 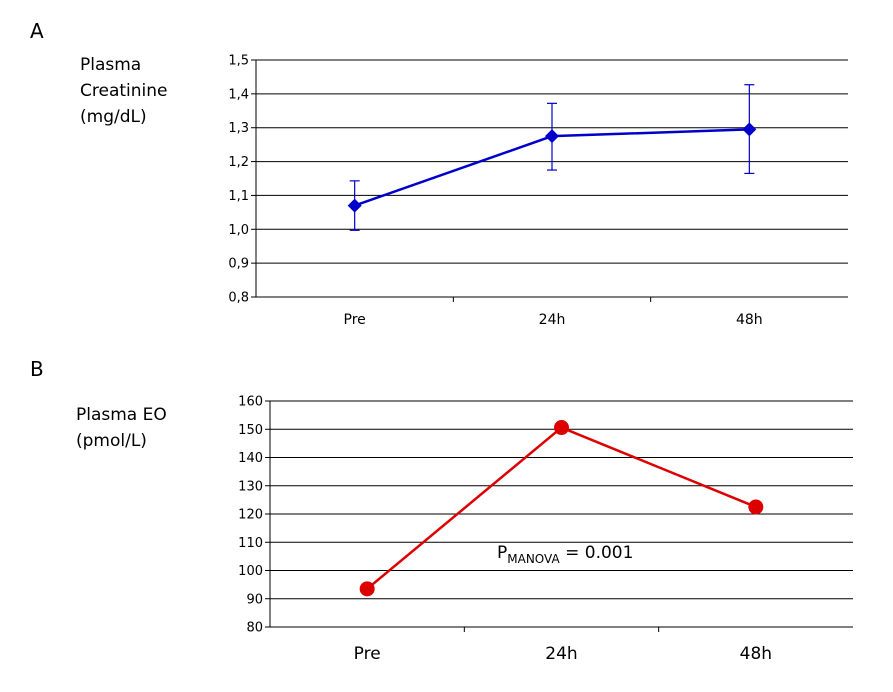 What do you see at coordinates (533, 559) in the screenshot?
I see `p-value-subscript: MANOVA` at bounding box center [533, 559].